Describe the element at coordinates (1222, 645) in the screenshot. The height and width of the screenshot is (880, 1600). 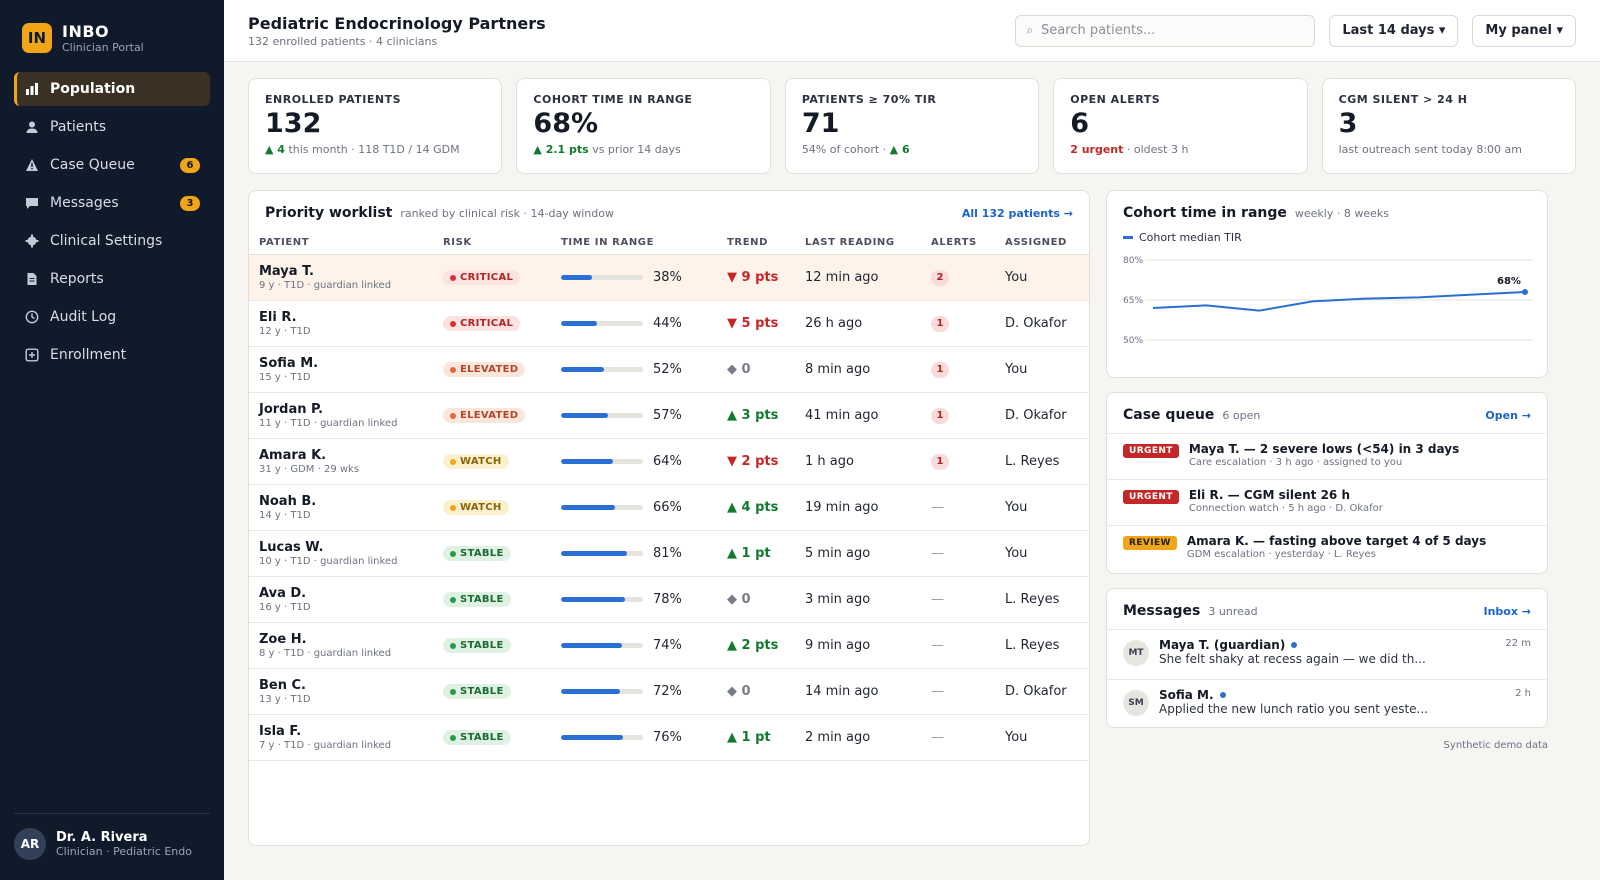
I see `message-sender: Maya T. (guardian)` at that location.